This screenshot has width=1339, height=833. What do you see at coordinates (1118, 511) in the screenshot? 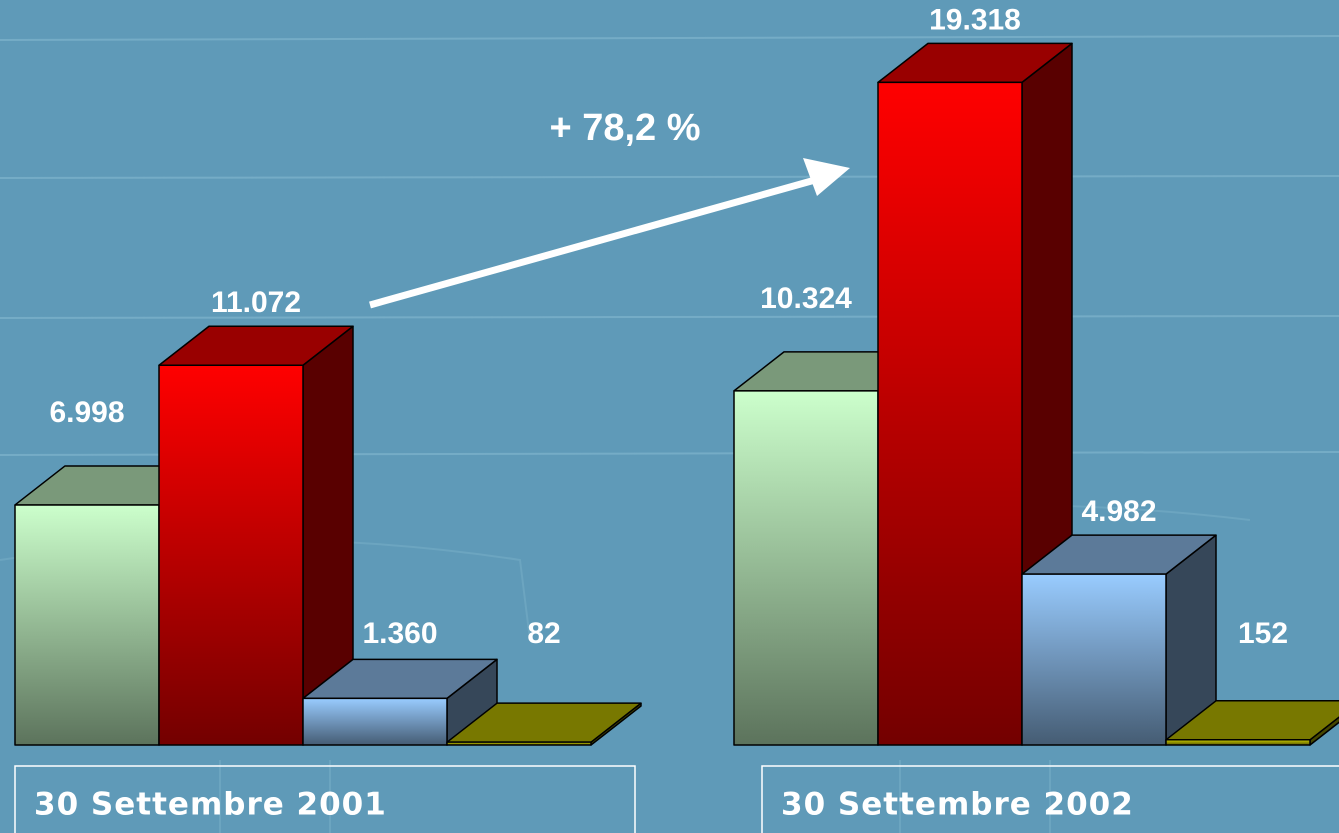
I see `value-label: 4.982` at bounding box center [1118, 511].